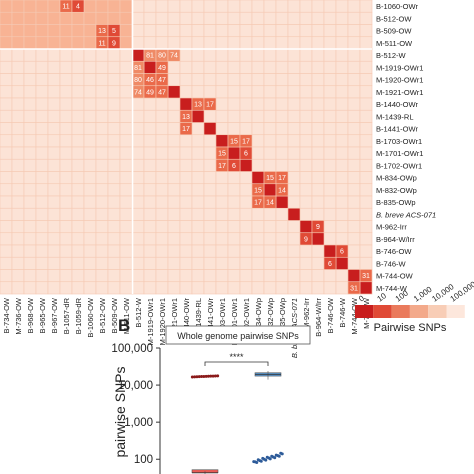 This screenshot has height=474, width=474. I want to click on y-tick-label: 10,000, so click(135, 386).